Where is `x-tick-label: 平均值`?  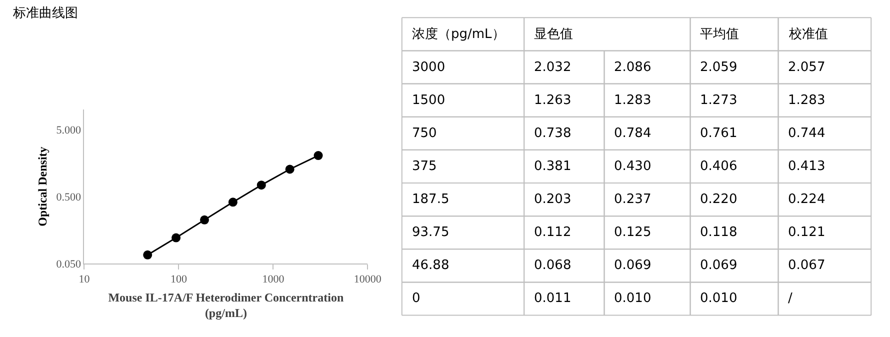
x-tick-label: 平均值 is located at coordinates (719, 34).